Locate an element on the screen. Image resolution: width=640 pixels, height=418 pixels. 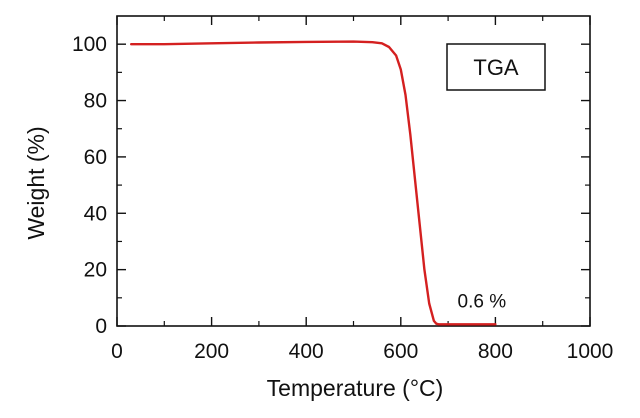
legend-box-text: TGA is located at coordinates (496, 67).